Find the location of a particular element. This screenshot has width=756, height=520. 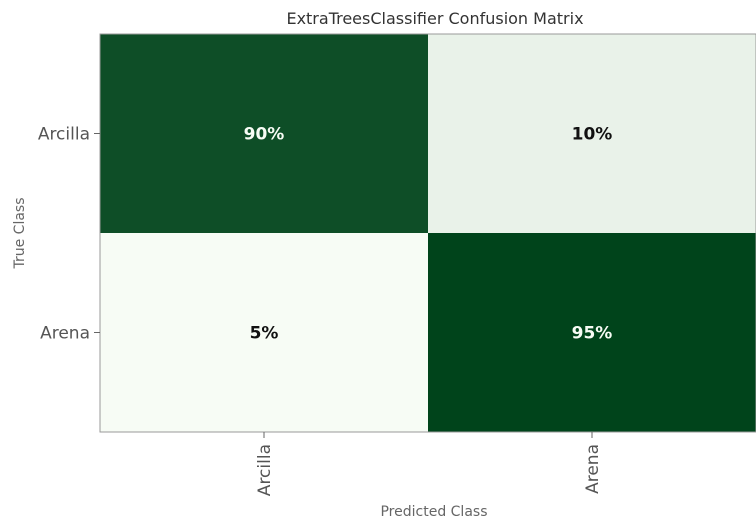

x-tick-label: Arcilla is located at coordinates (265, 470).